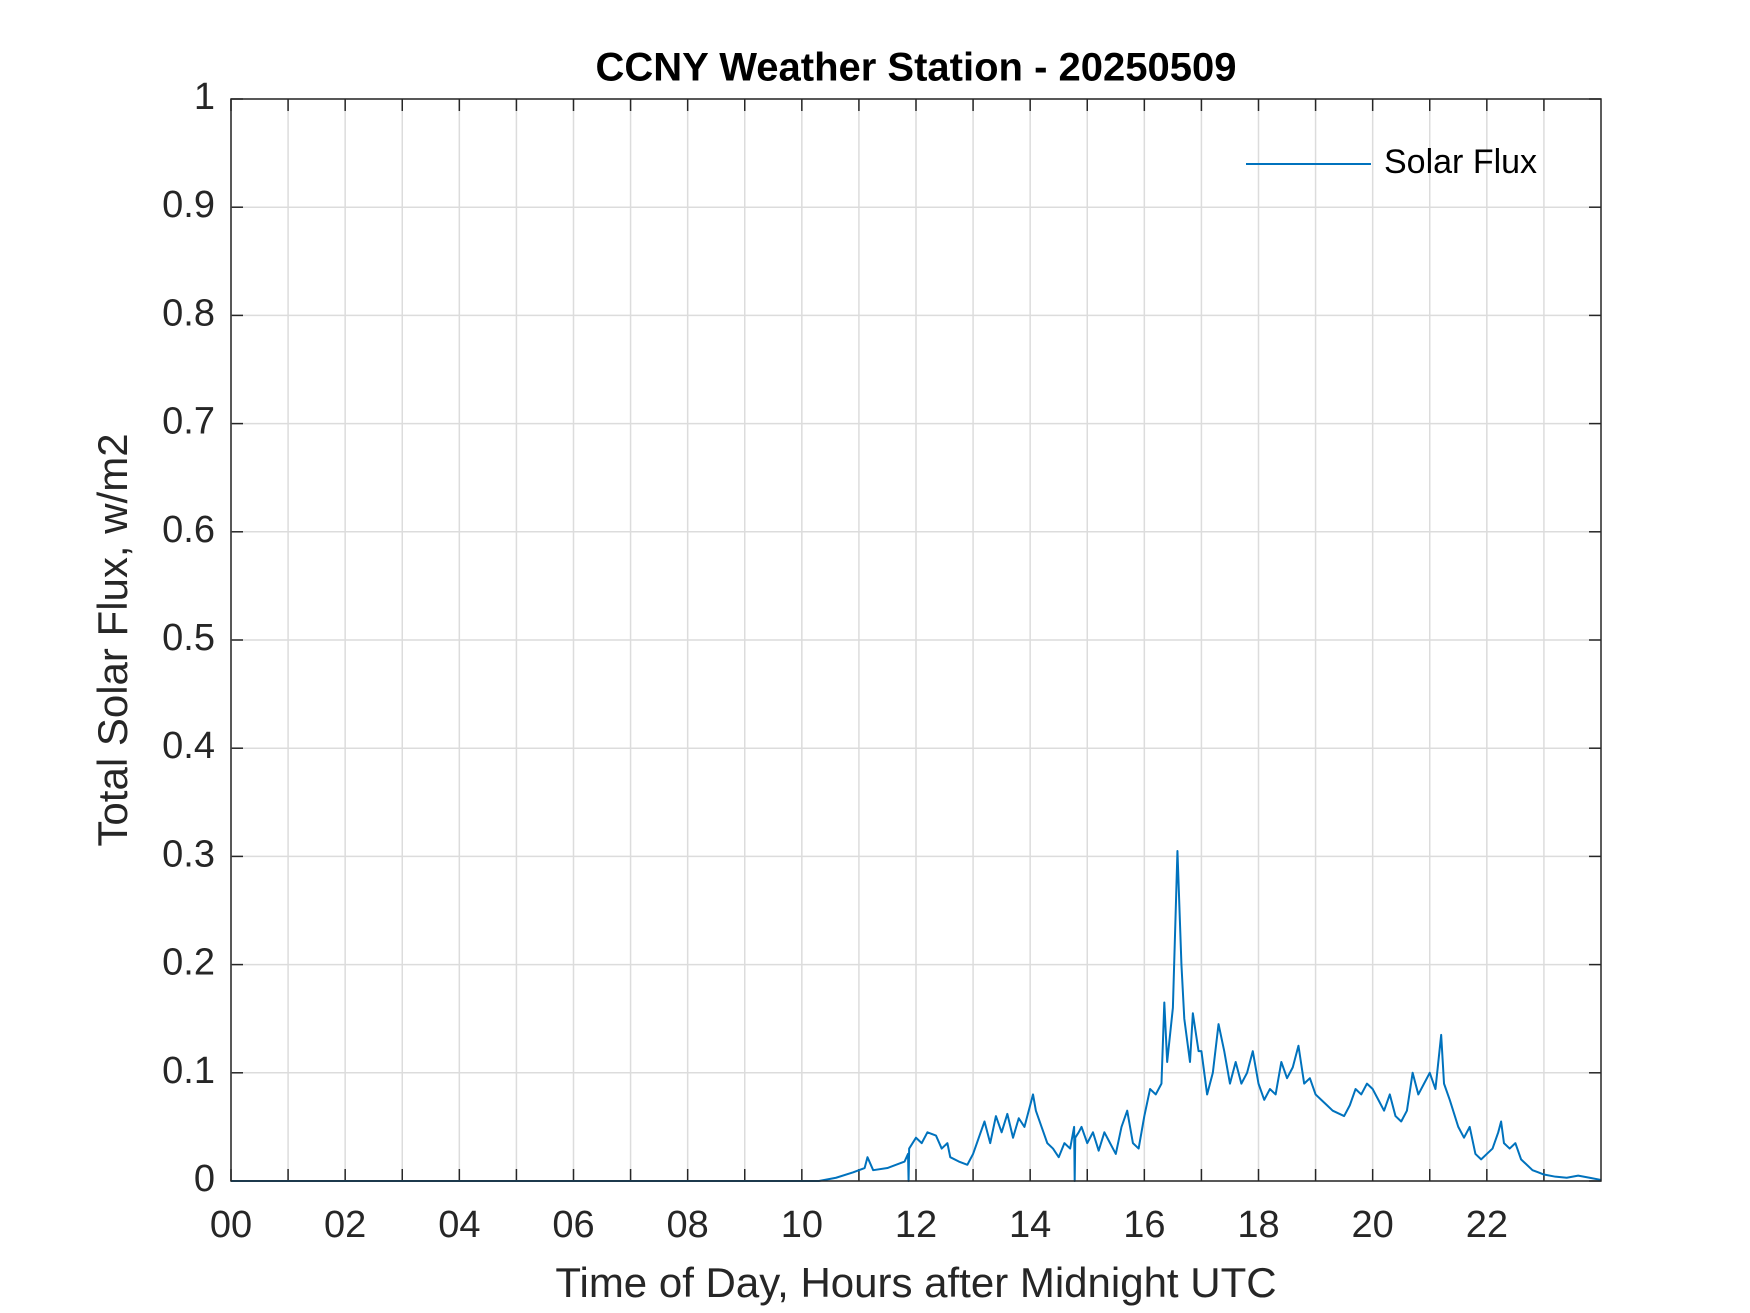 This screenshot has height=1313, width=1750. I want to click on x-tick-label: 10, so click(802, 1225).